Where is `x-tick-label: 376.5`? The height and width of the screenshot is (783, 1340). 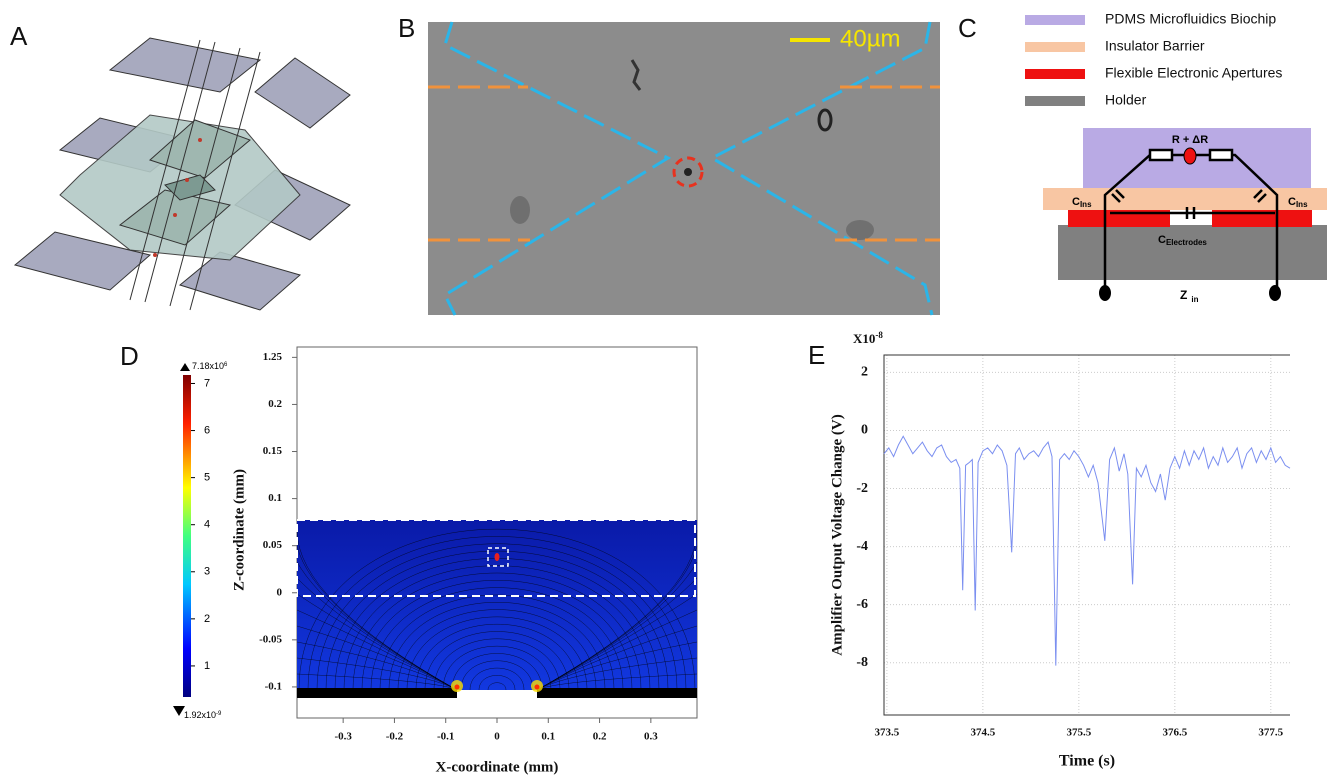
x-tick-label: 376.5 is located at coordinates (1174, 733).